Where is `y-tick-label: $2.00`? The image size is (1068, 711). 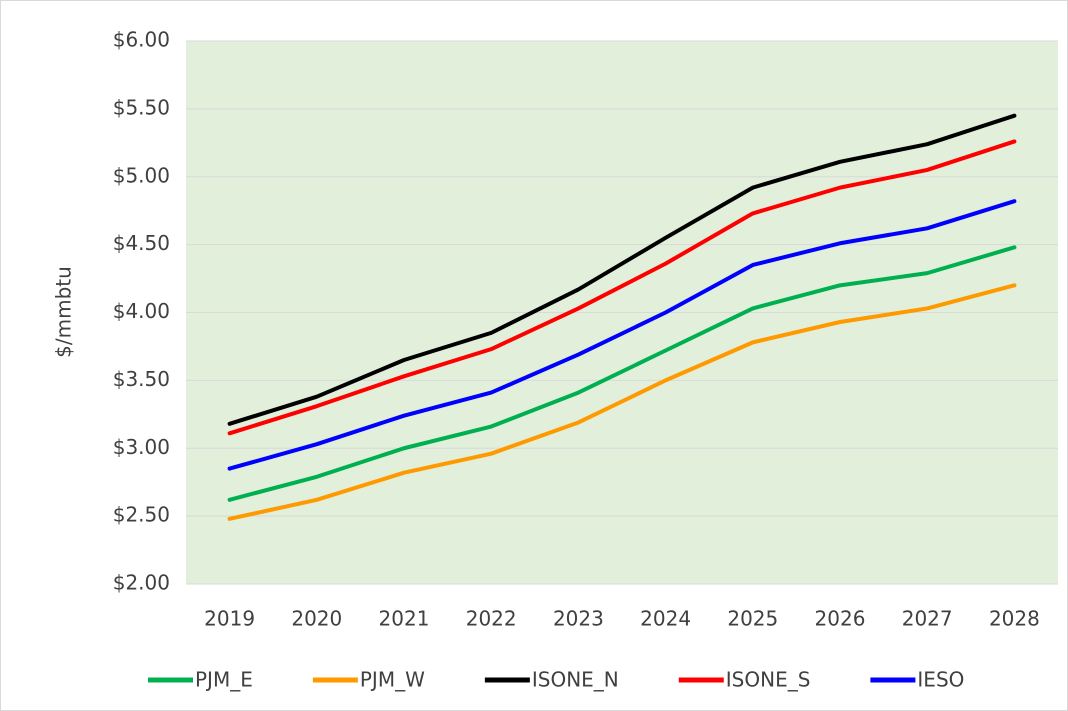
y-tick-label: $2.00 is located at coordinates (141, 583).